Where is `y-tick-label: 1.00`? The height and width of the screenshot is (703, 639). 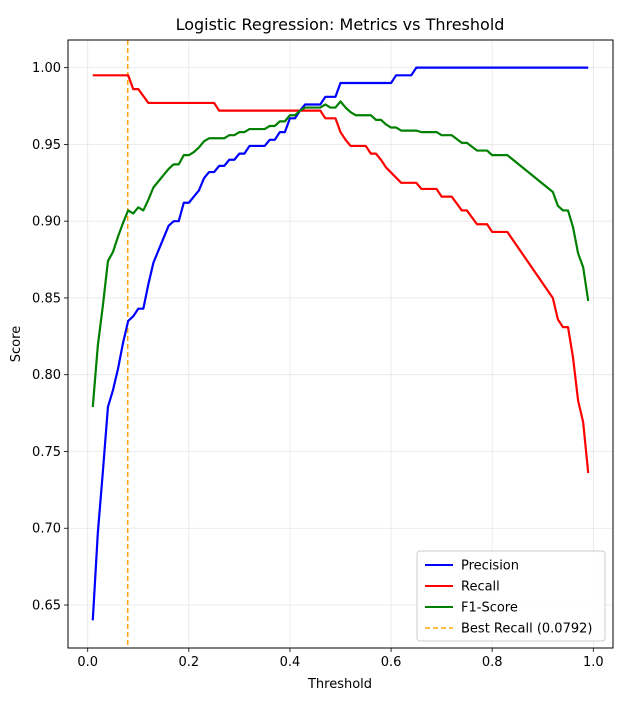
y-tick-label: 1.00 is located at coordinates (46, 68).